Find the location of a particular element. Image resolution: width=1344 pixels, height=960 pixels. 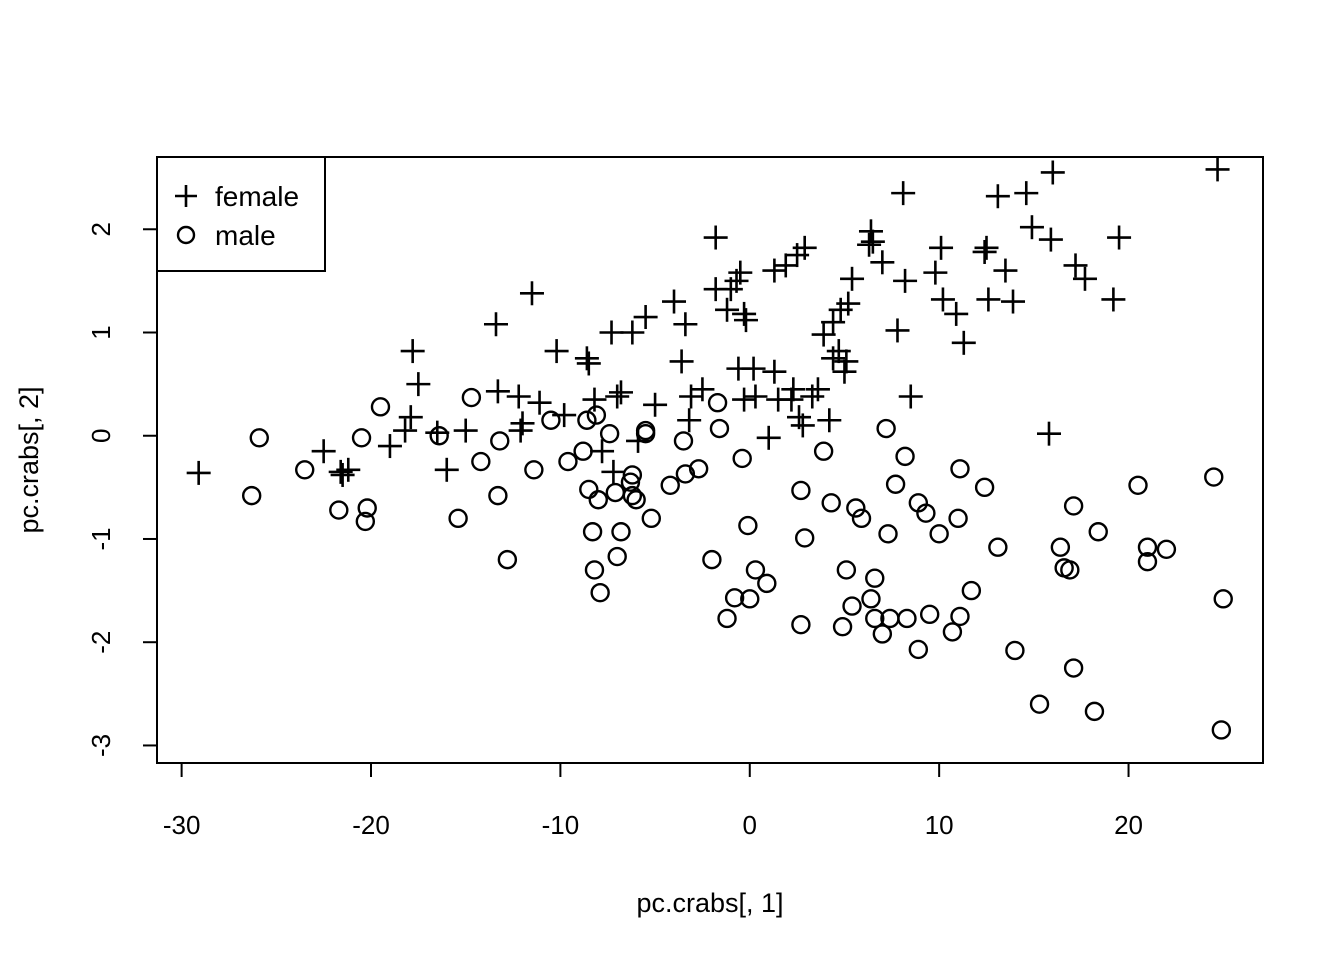

legend-plus-marker is located at coordinates (186, 196).